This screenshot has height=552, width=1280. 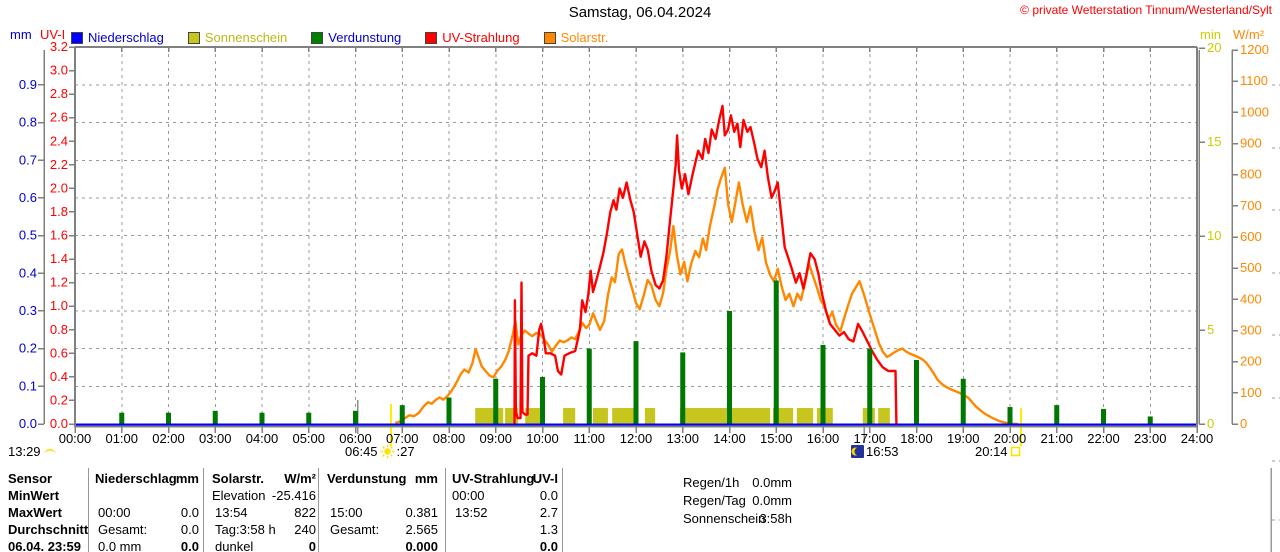 I want to click on svg-text: 900, so click(x=1251, y=143).